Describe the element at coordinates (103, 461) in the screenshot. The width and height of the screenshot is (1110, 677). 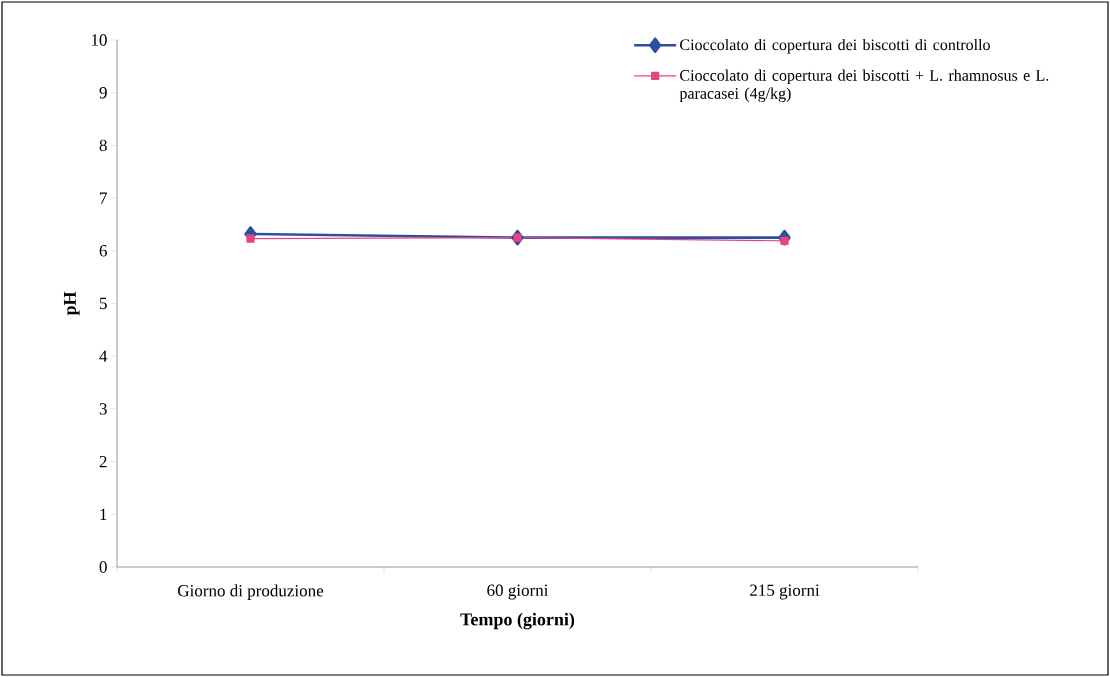
I see `y-tick-label: 2` at that location.